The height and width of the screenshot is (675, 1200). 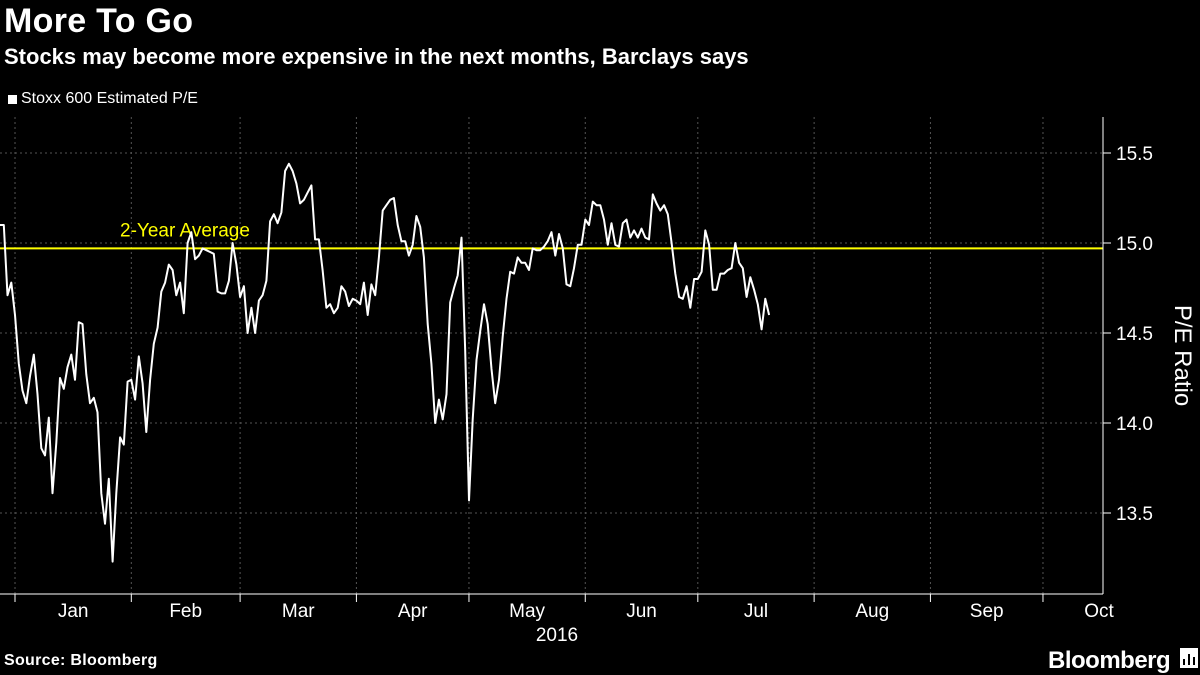 I want to click on y-tick-label: 13.5, so click(x=1134, y=514).